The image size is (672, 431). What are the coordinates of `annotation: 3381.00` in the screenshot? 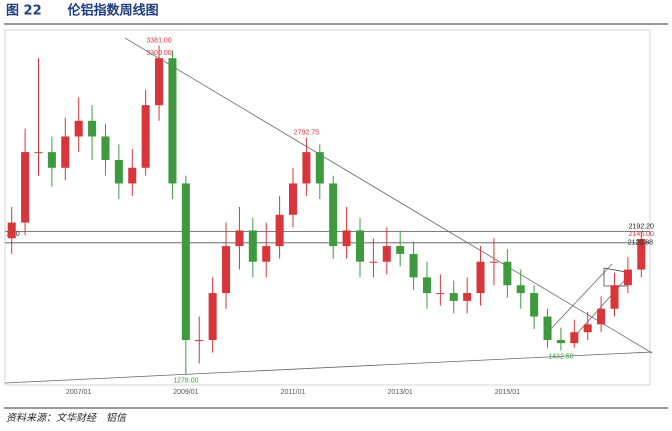 It's located at (158, 40).